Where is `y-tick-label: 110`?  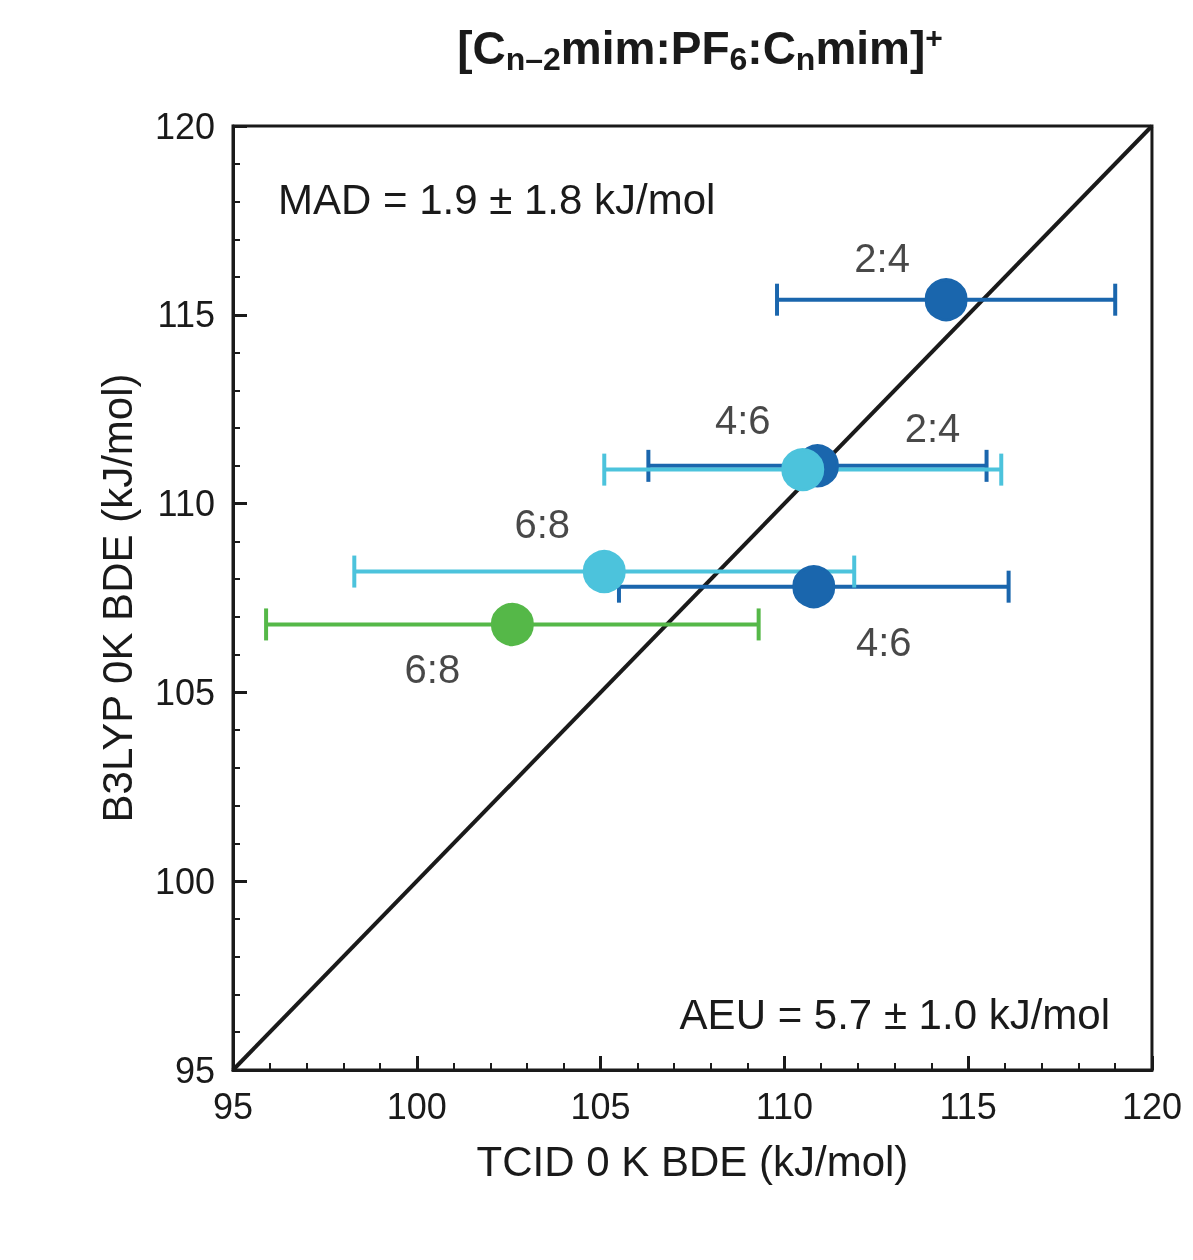
y-tick-label: 110 is located at coordinates (186, 504).